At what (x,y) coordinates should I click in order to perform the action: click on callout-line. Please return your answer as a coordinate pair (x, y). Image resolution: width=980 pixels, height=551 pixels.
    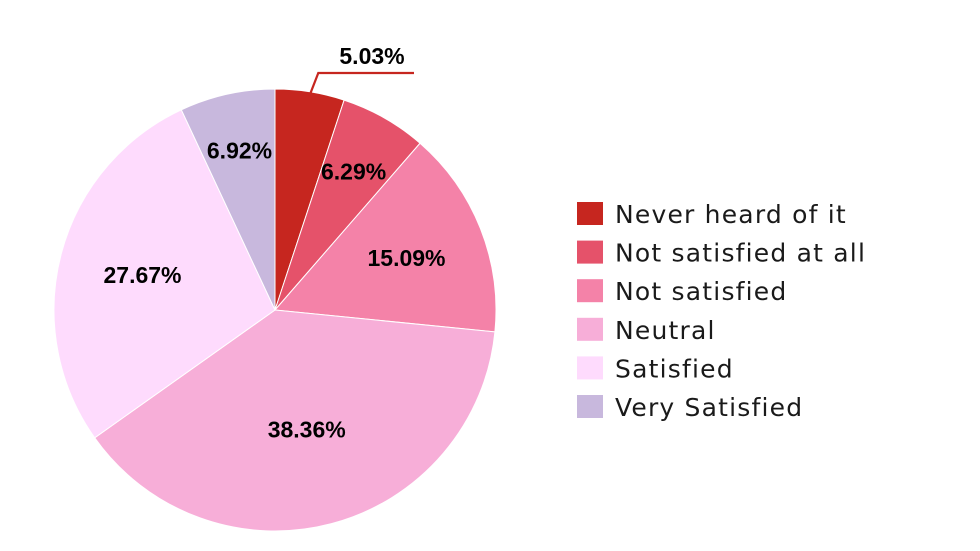
    Looking at the image, I should click on (361, 84).